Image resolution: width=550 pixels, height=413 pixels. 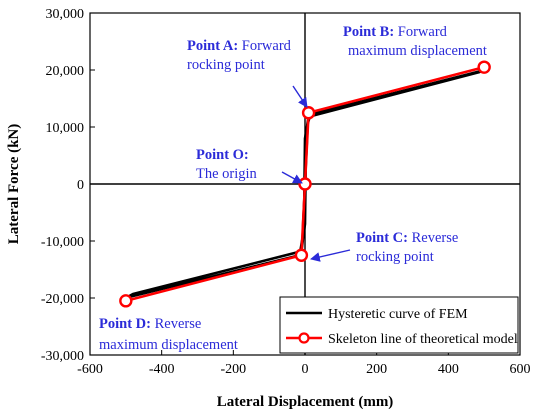 I want to click on legend-skeleton-marker, so click(x=304, y=338).